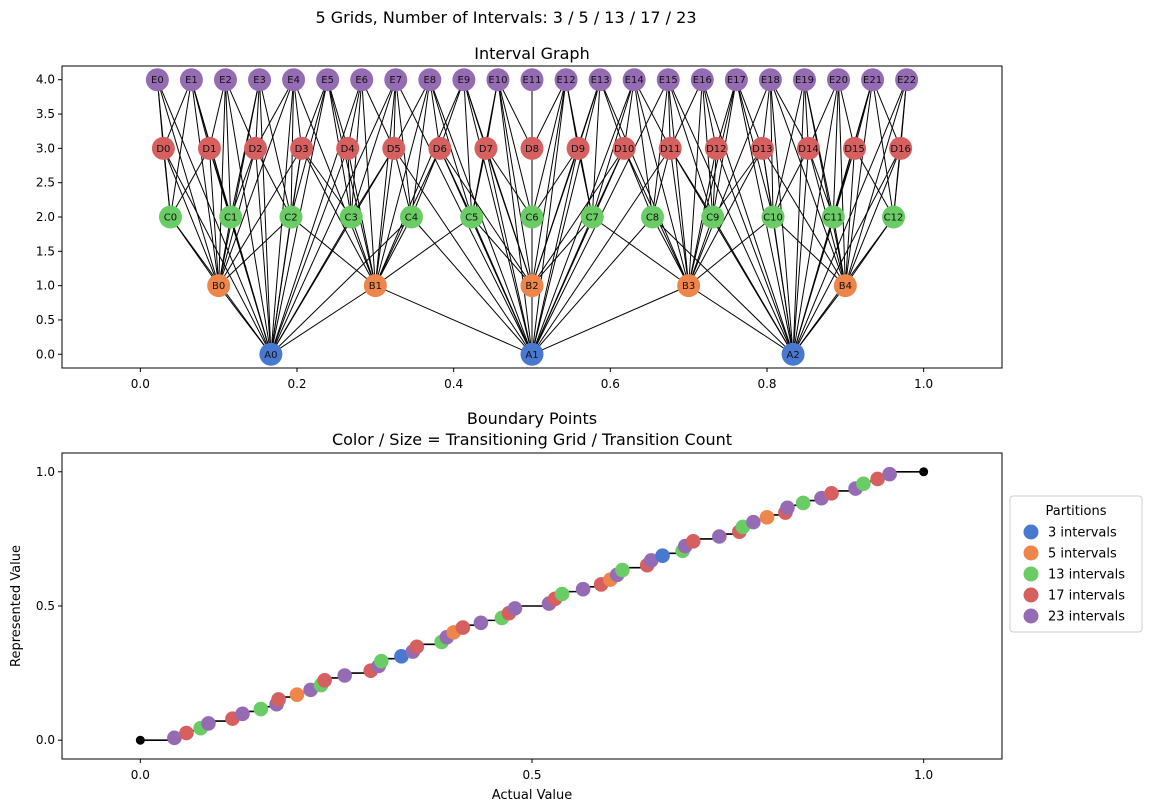 This screenshot has height=811, width=1158. Describe the element at coordinates (291, 217) in the screenshot. I see `graph-node-c2: C2` at that location.